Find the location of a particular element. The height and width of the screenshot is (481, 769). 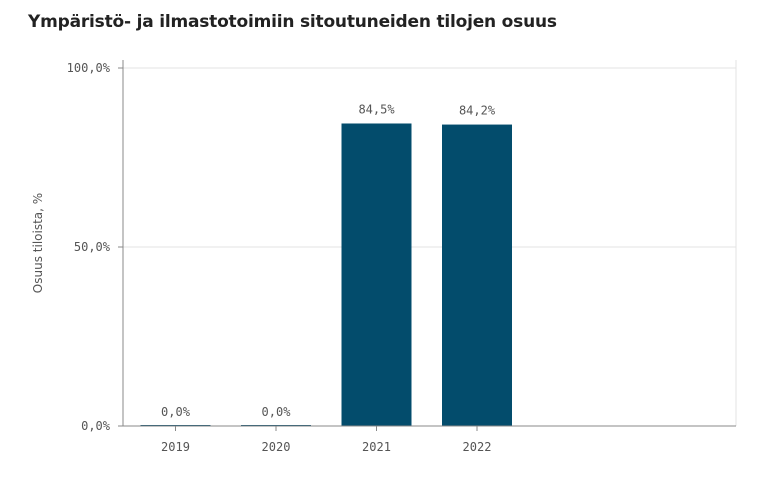

bar-2021 is located at coordinates (376, 275).